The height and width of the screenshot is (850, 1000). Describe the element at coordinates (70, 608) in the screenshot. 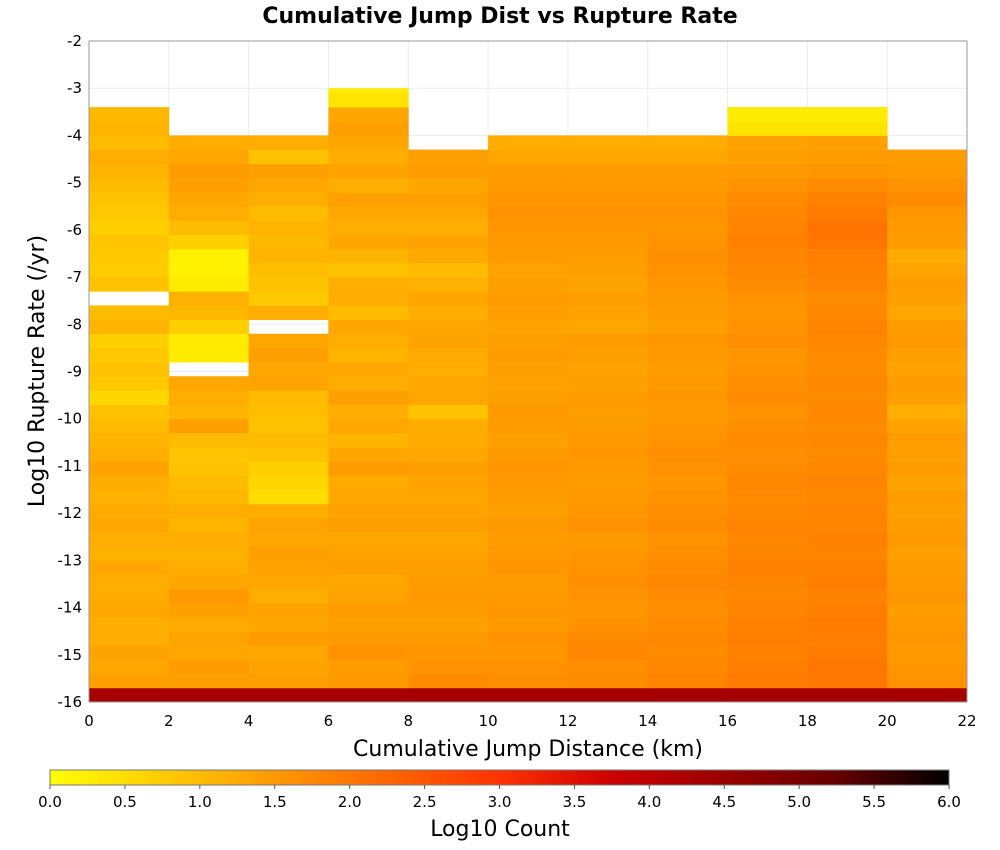

I see `y-tick-label: -14` at that location.